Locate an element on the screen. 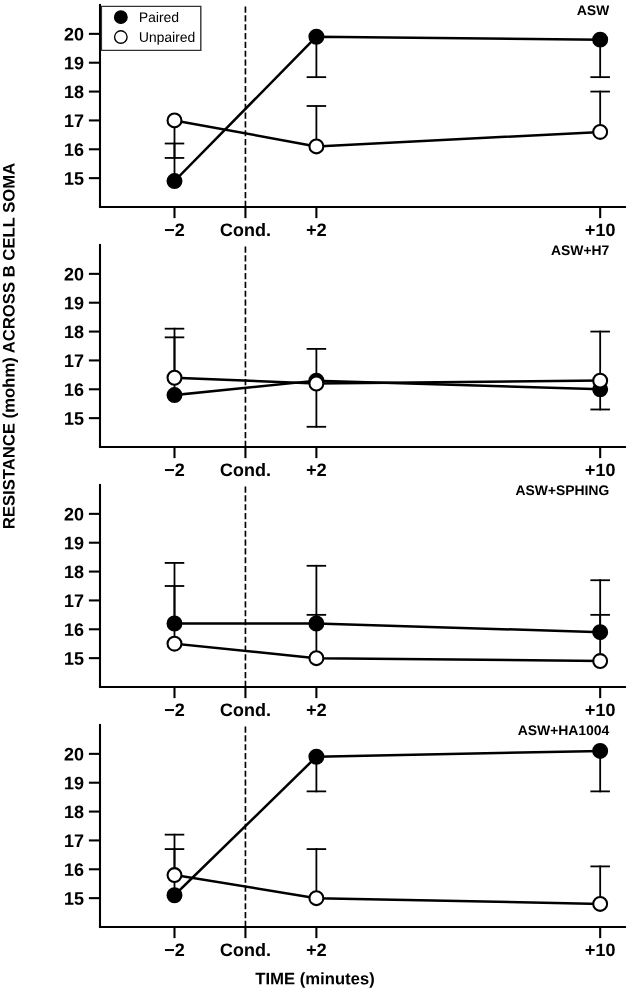 The width and height of the screenshot is (630, 1002). chart-title: ASW is located at coordinates (593, 10).